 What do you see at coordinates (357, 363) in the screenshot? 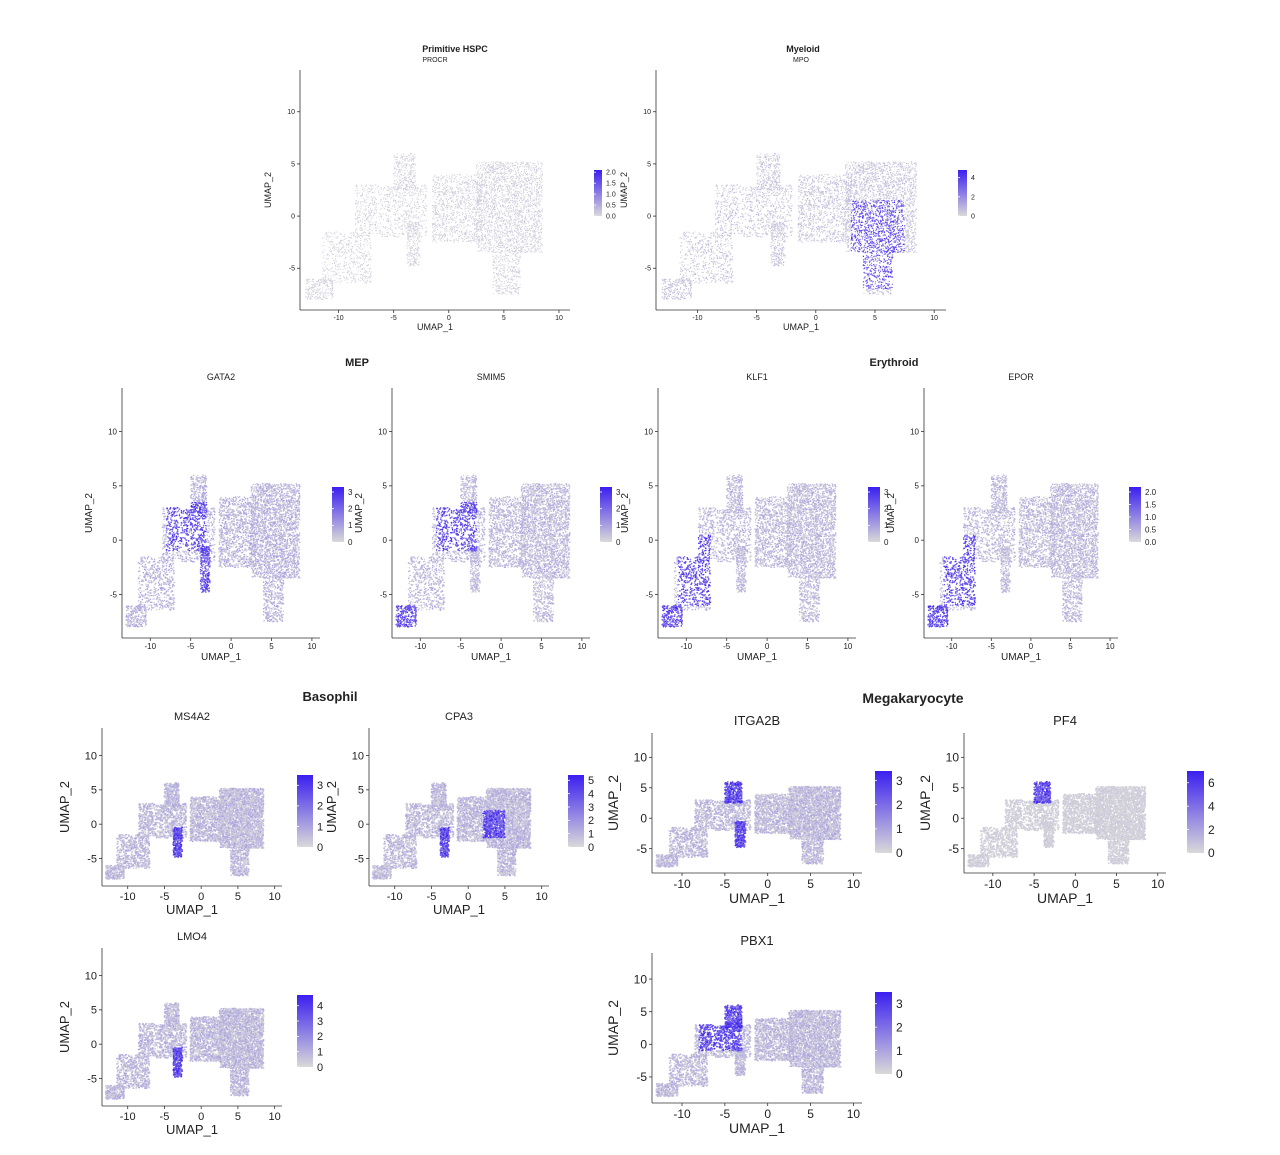
I see `group-title-mep: MEP` at bounding box center [357, 363].